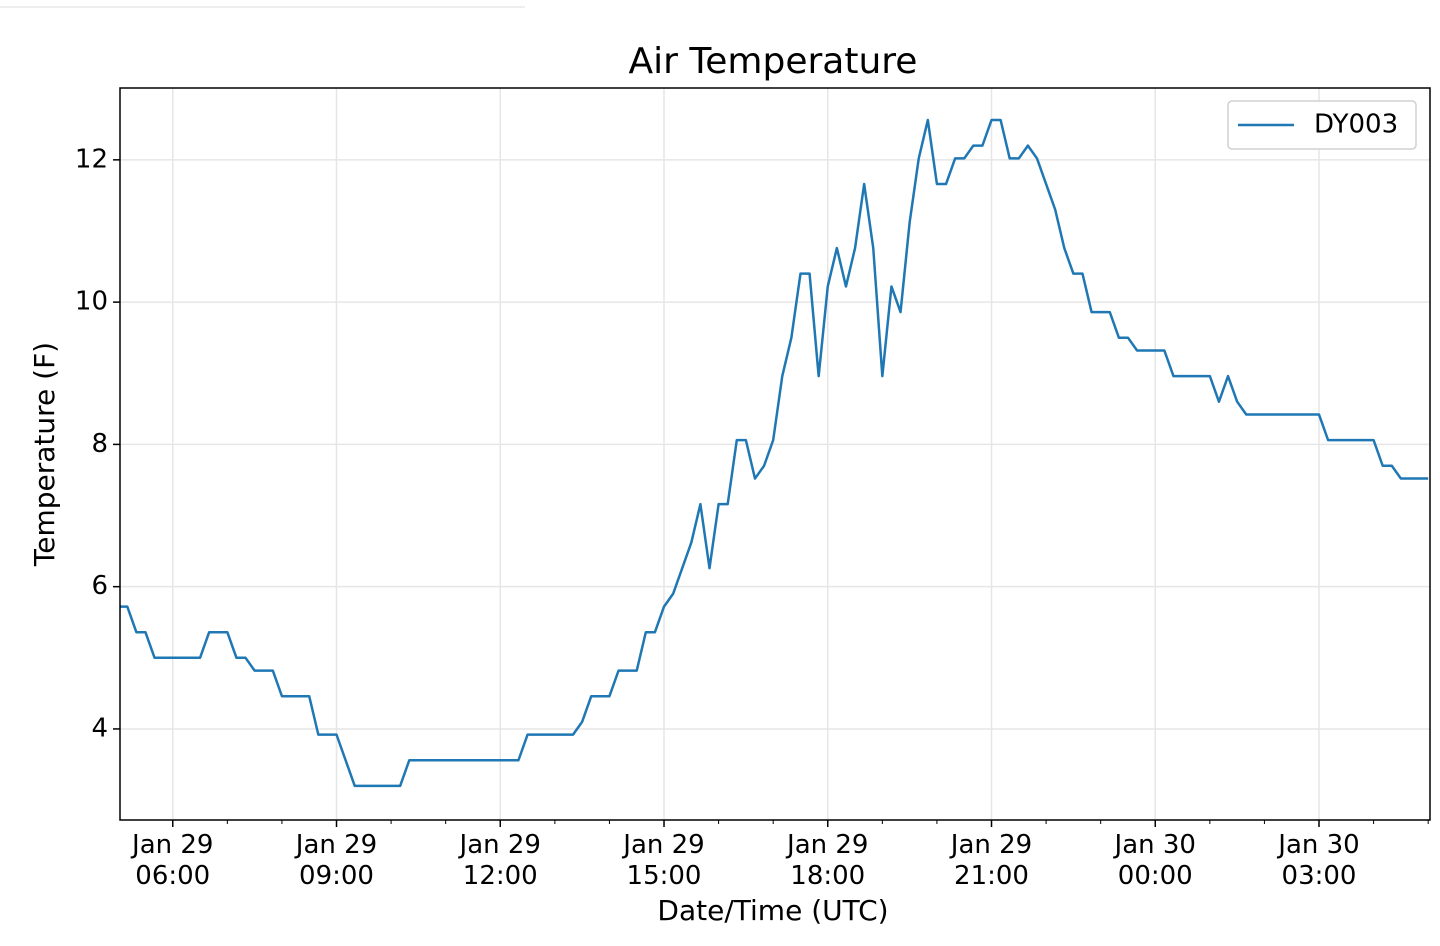 This screenshot has height=946, width=1440. What do you see at coordinates (990, 860) in the screenshot?
I see `x-tick-label: Jan 29 21:00` at bounding box center [990, 860].